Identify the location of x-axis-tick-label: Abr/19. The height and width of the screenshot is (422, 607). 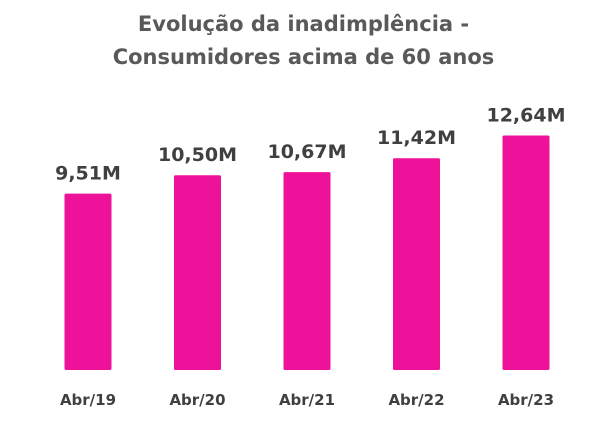
(88, 400).